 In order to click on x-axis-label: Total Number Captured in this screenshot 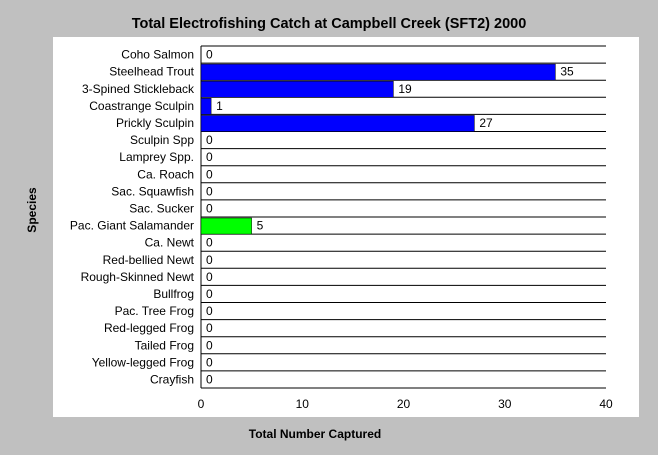, I will do `click(315, 434)`.